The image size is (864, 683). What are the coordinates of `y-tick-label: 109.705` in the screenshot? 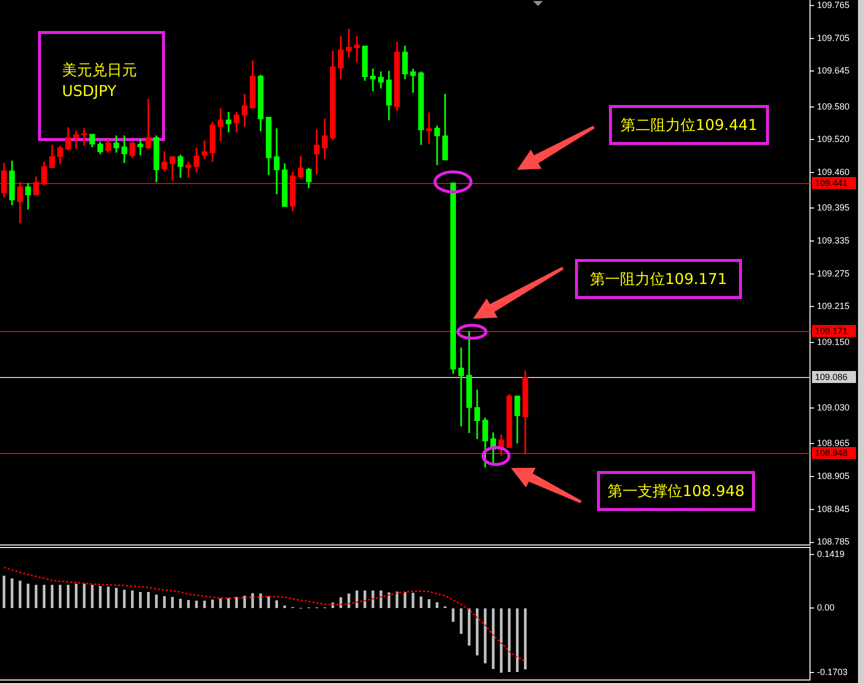 It's located at (833, 37).